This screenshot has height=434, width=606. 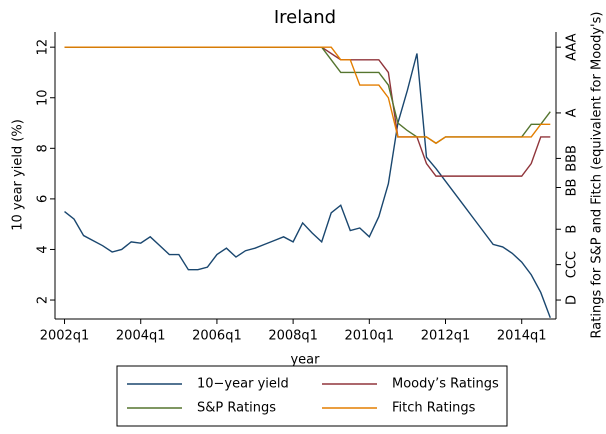 I want to click on y2-tick-label: BBB, so click(x=572, y=158).